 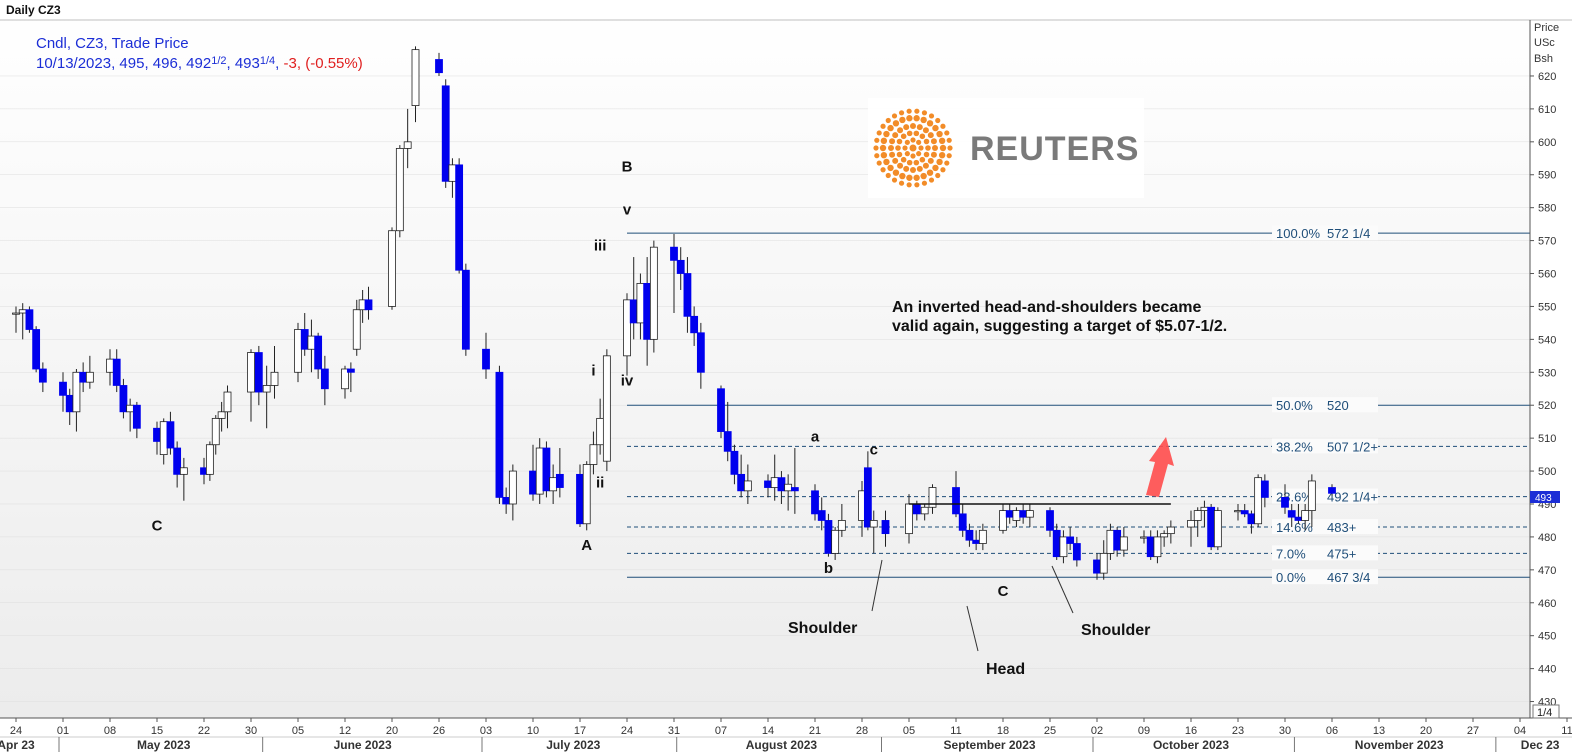 What do you see at coordinates (1005, 669) in the screenshot?
I see `head-label: Head` at bounding box center [1005, 669].